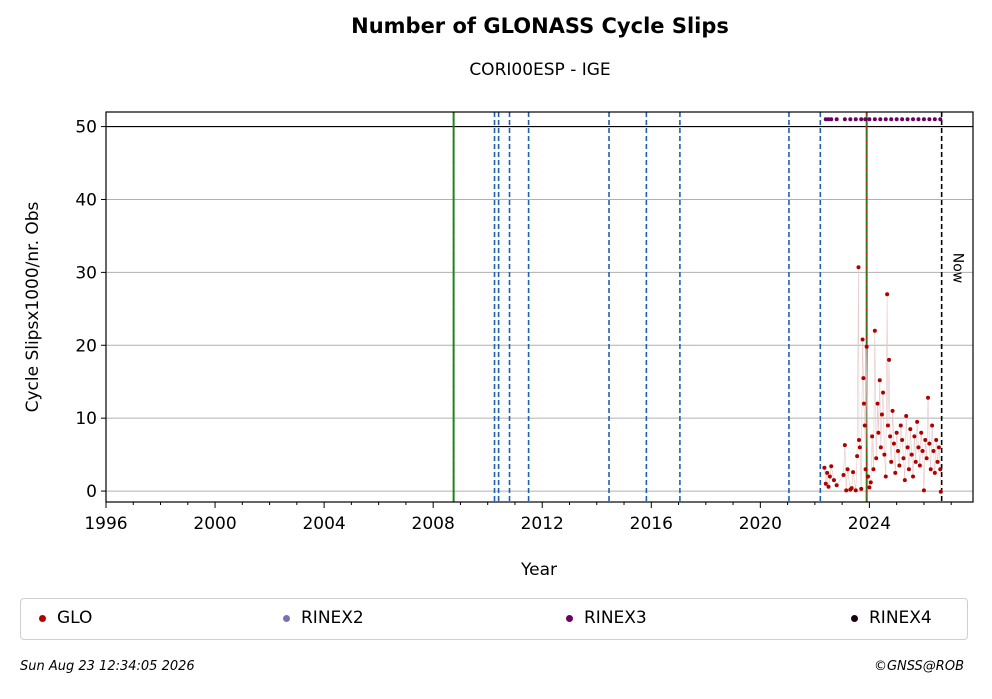 This screenshot has width=992, height=699. Describe the element at coordinates (42, 618) in the screenshot. I see `legend-marker-glo` at that location.